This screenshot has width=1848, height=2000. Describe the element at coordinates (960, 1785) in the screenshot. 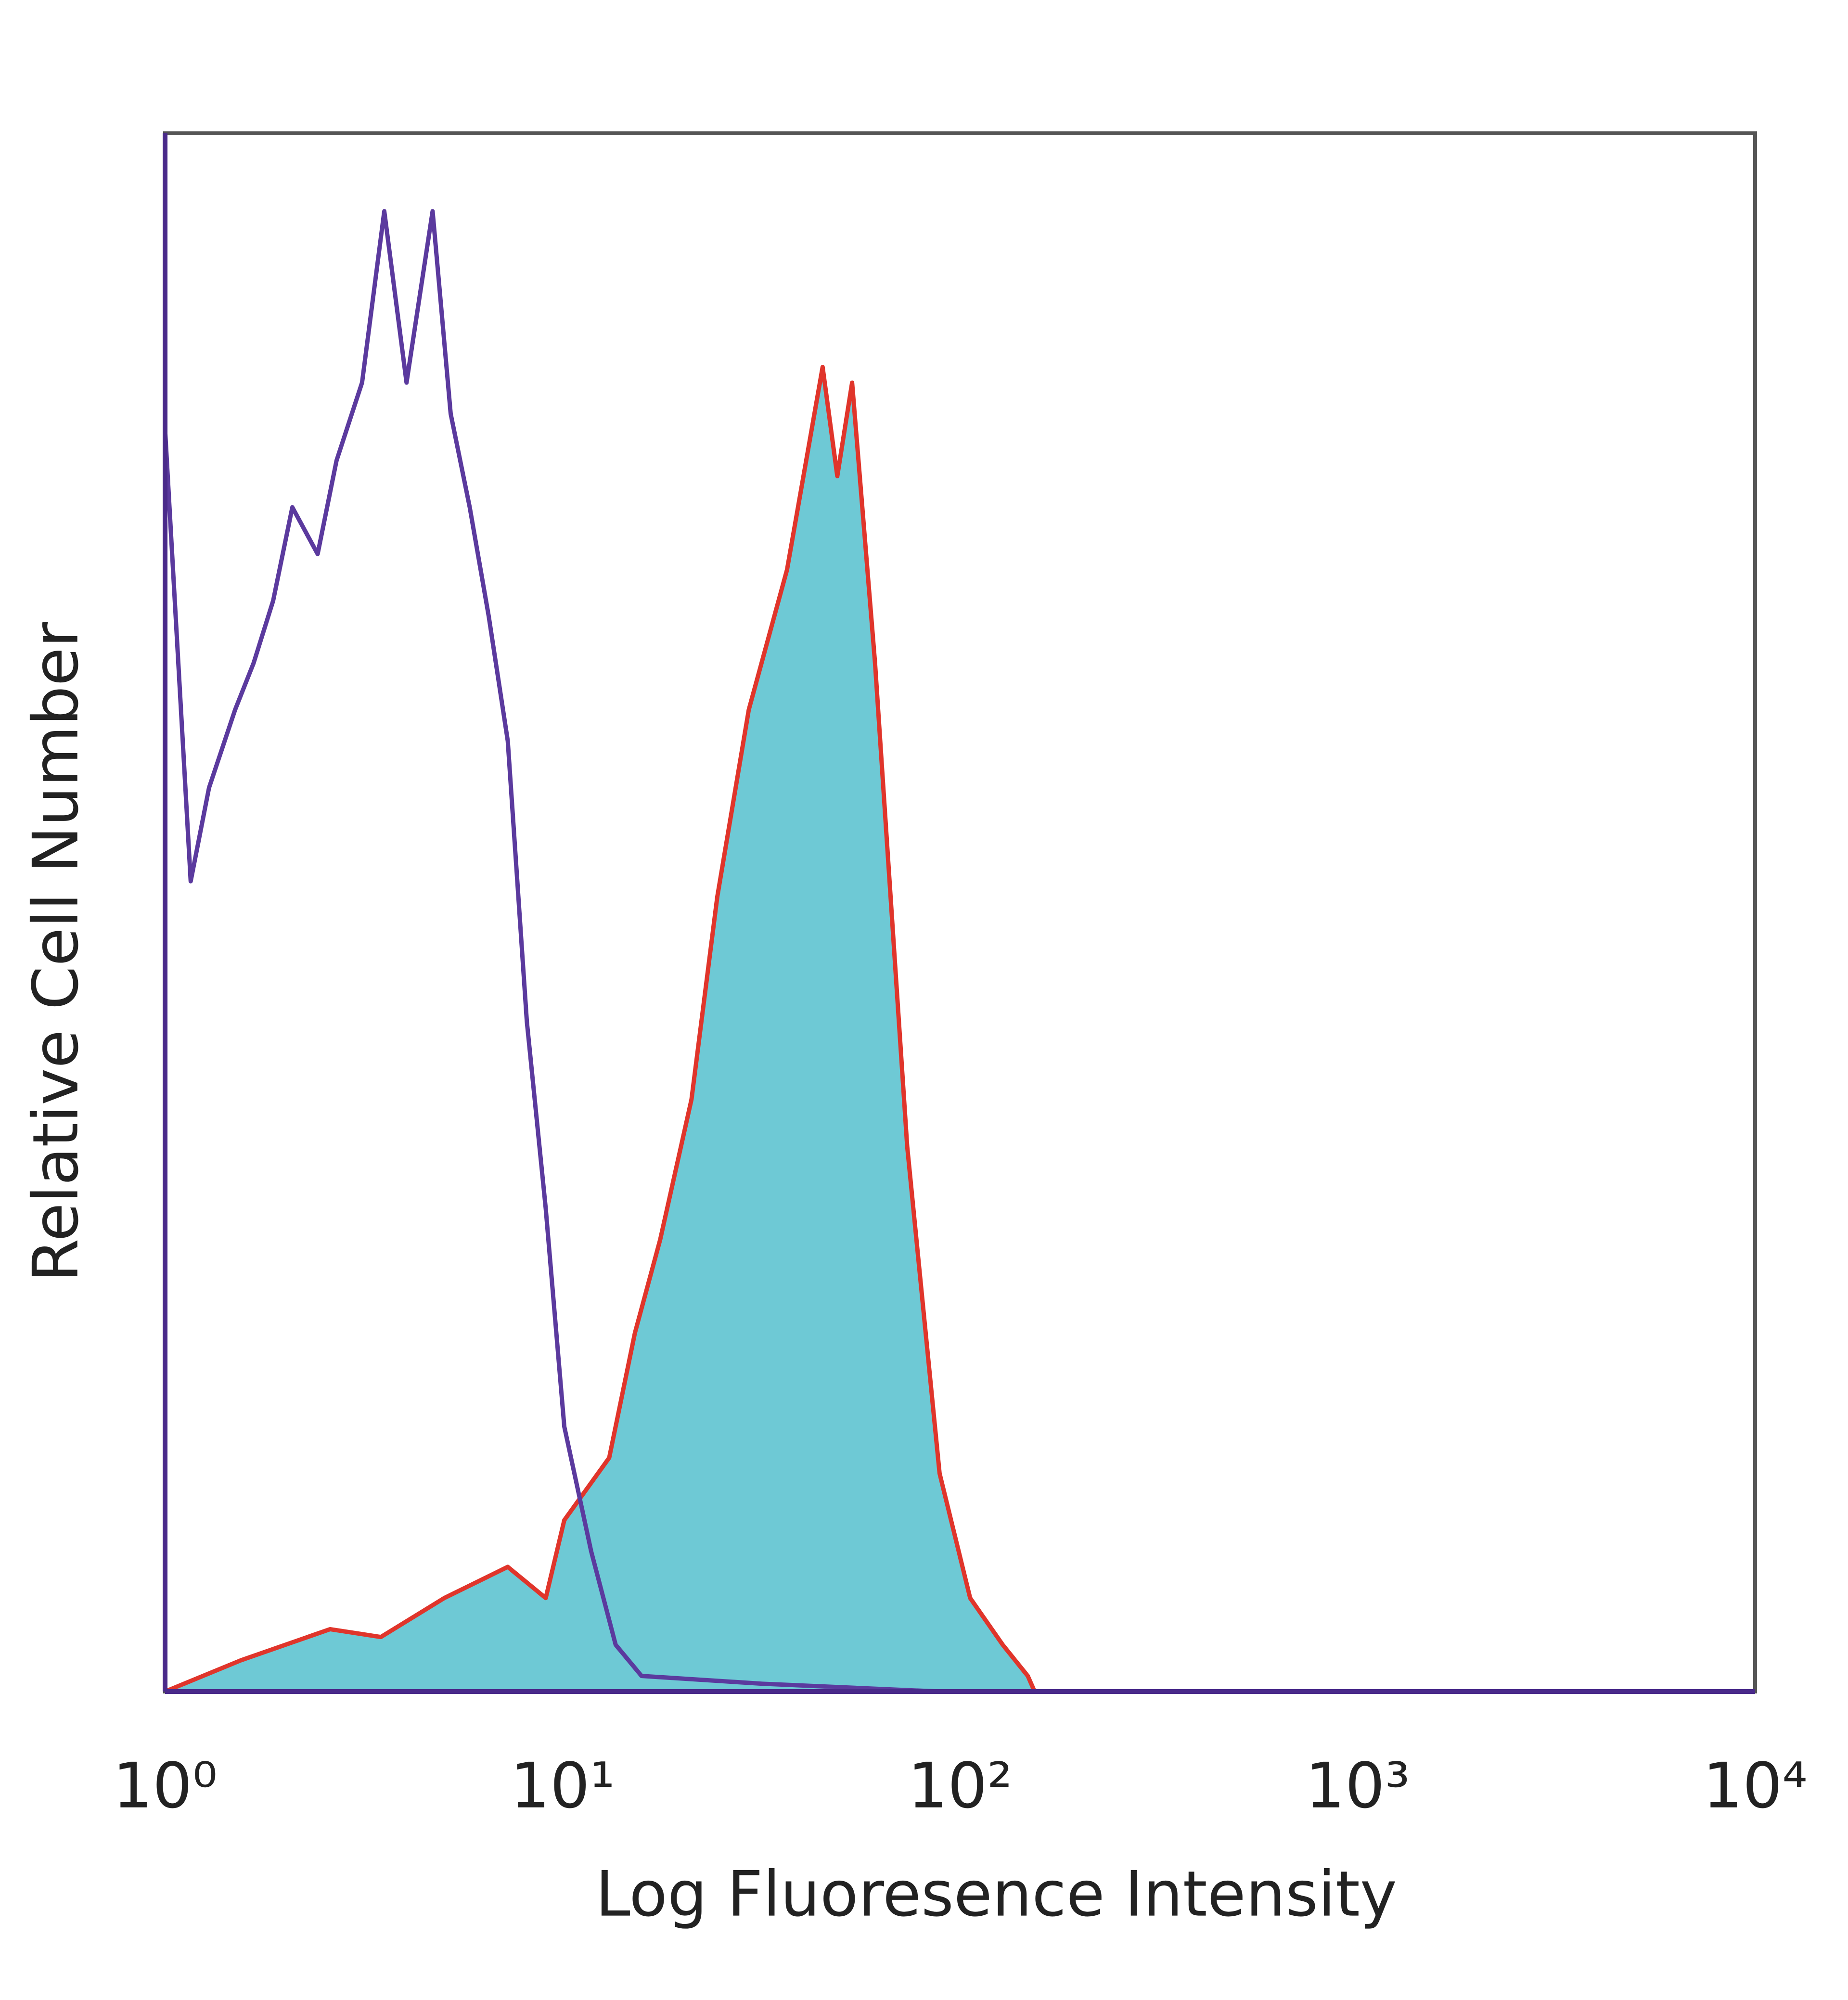

I see `x-tick-label: 10²` at that location.